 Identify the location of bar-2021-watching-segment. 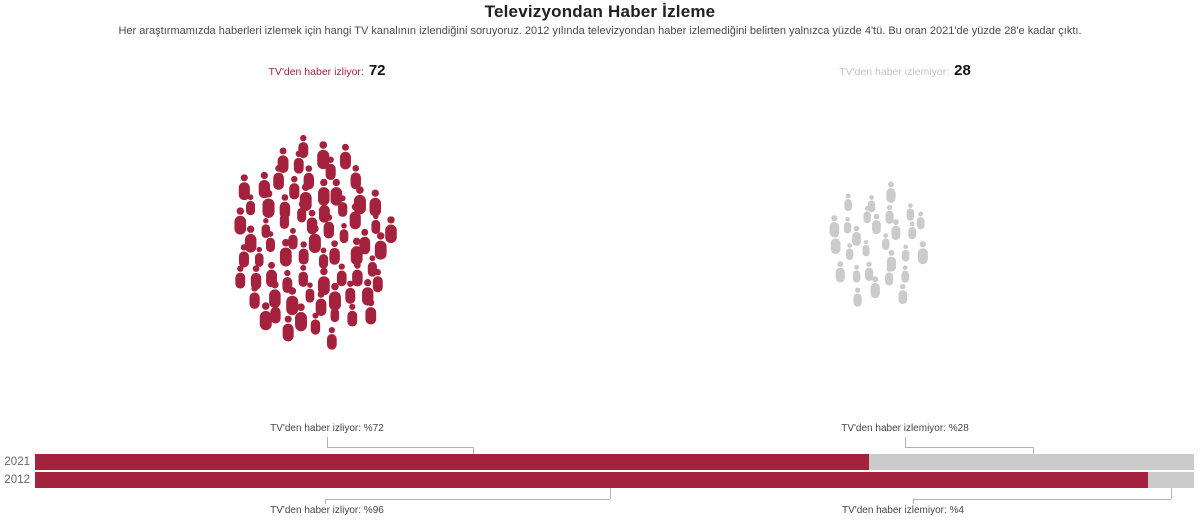
(452, 462).